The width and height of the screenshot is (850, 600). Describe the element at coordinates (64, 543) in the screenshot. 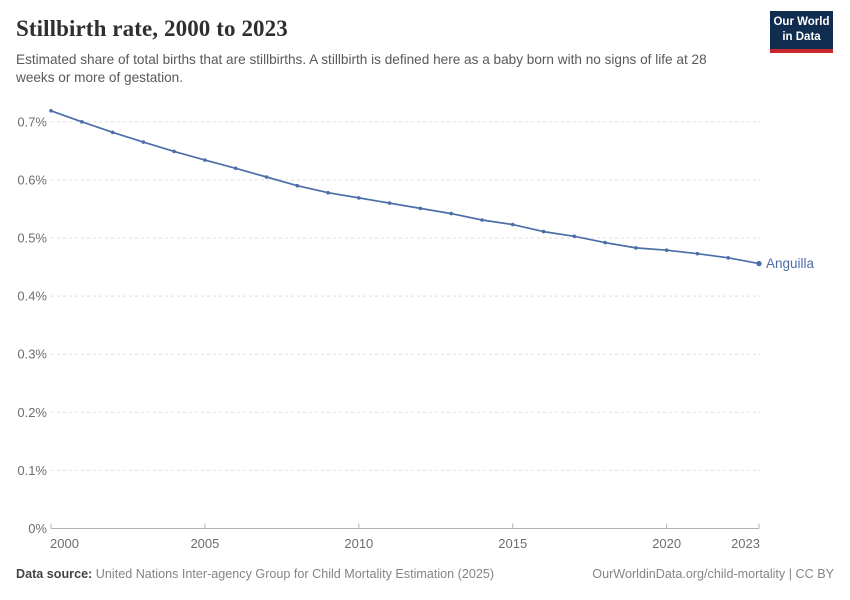

I see `x-tick-label: 2000` at that location.